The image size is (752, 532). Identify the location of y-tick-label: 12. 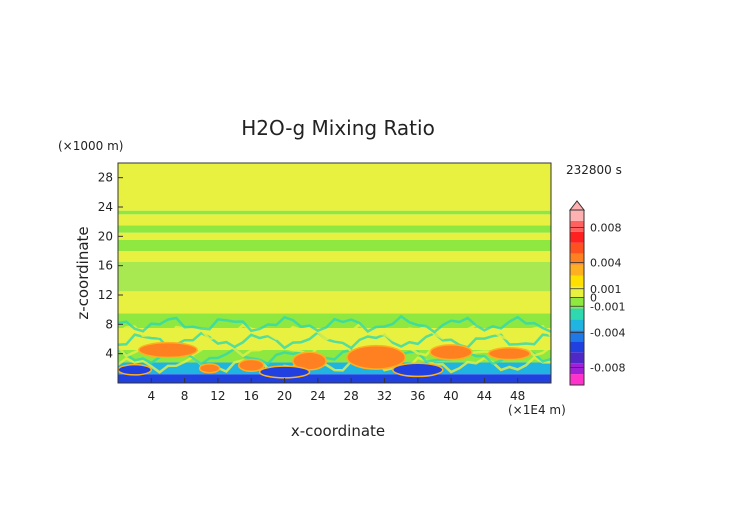
(105, 295).